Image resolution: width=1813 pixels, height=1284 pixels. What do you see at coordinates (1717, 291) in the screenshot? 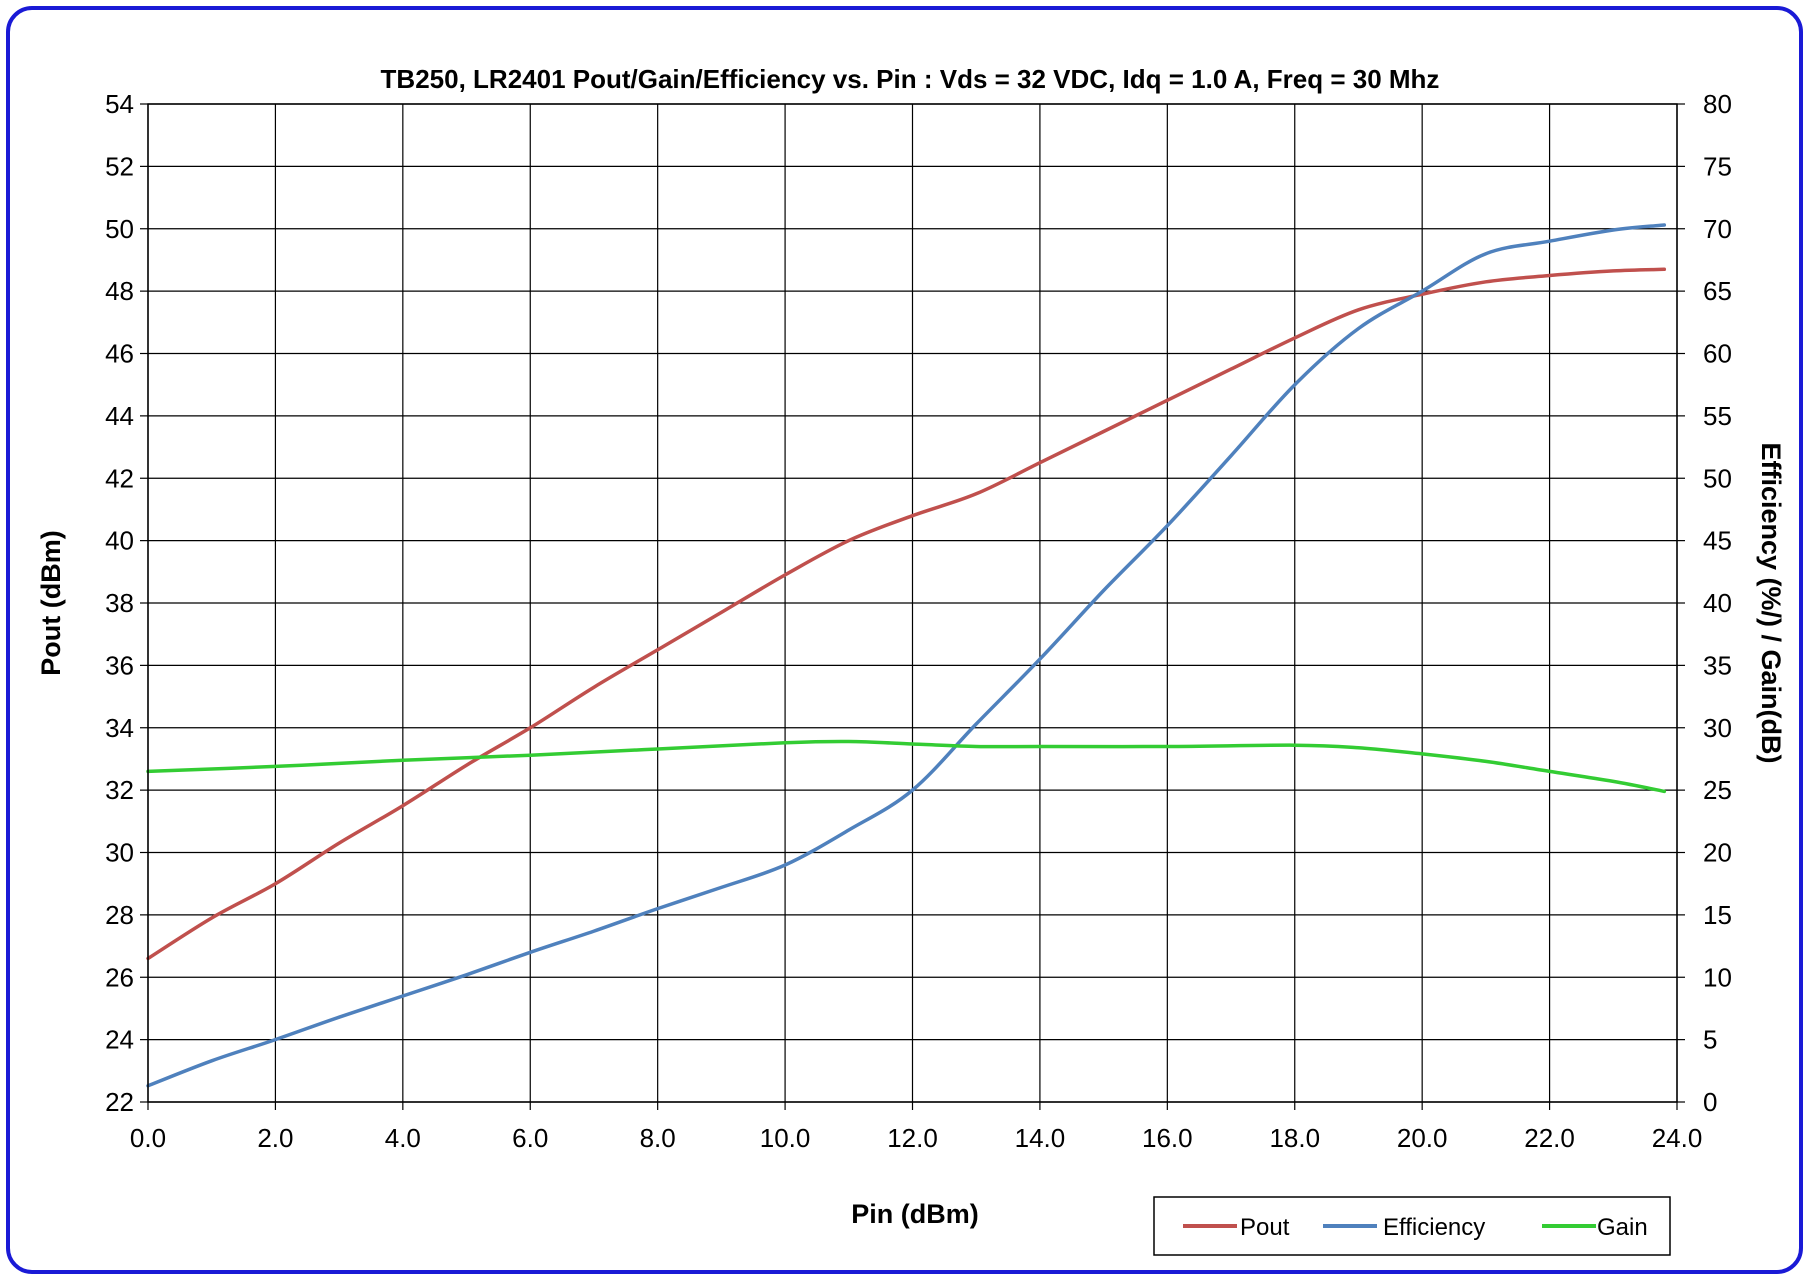
I see `right-tick-label: 65` at bounding box center [1717, 291].